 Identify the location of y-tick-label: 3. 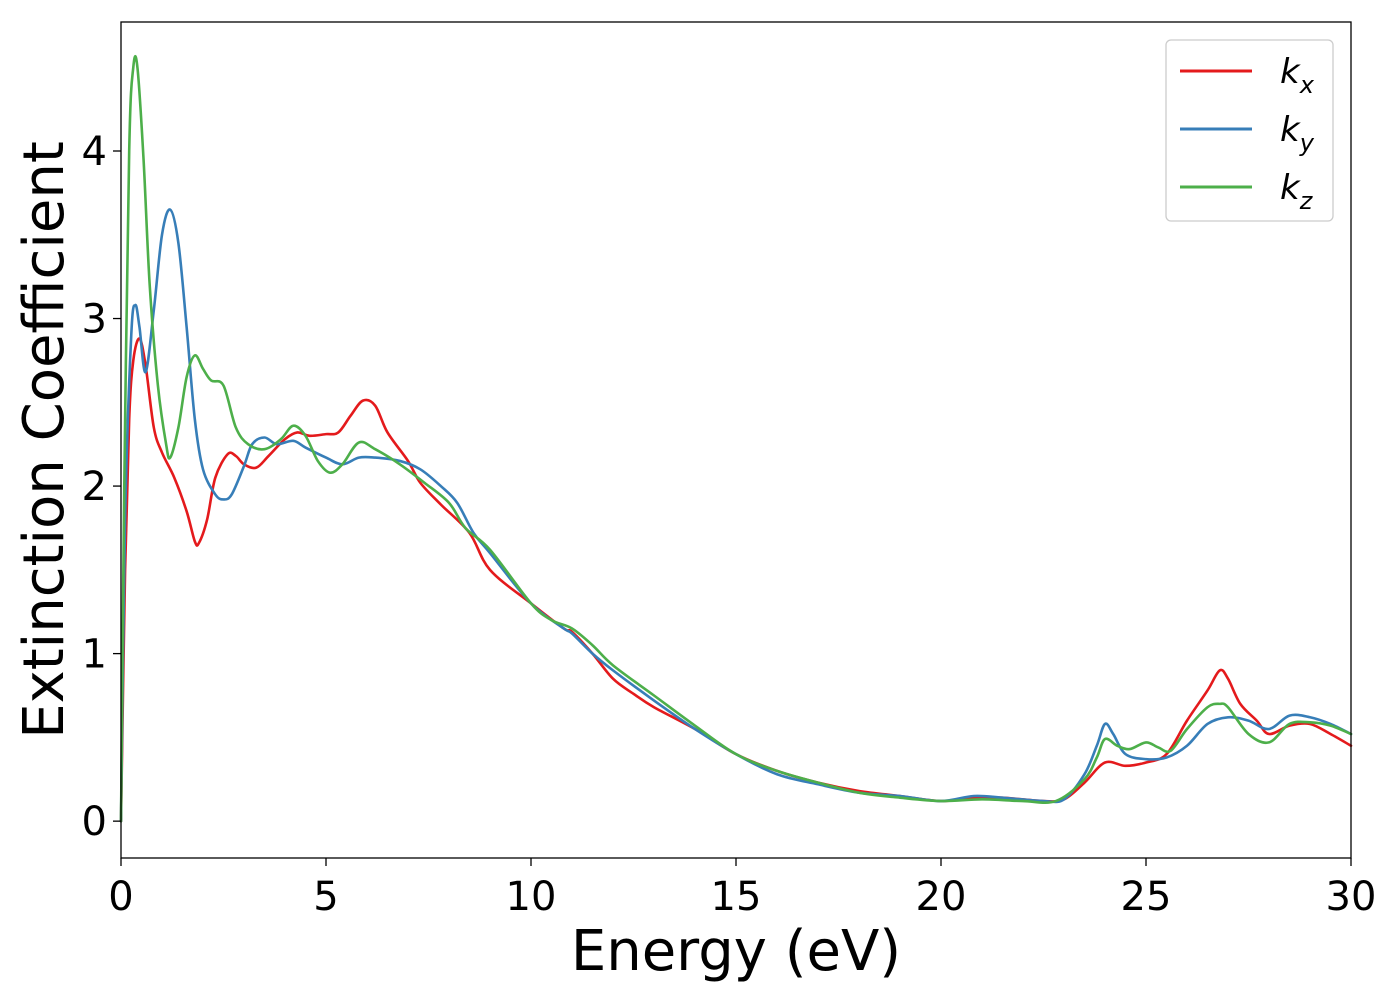
(94, 320).